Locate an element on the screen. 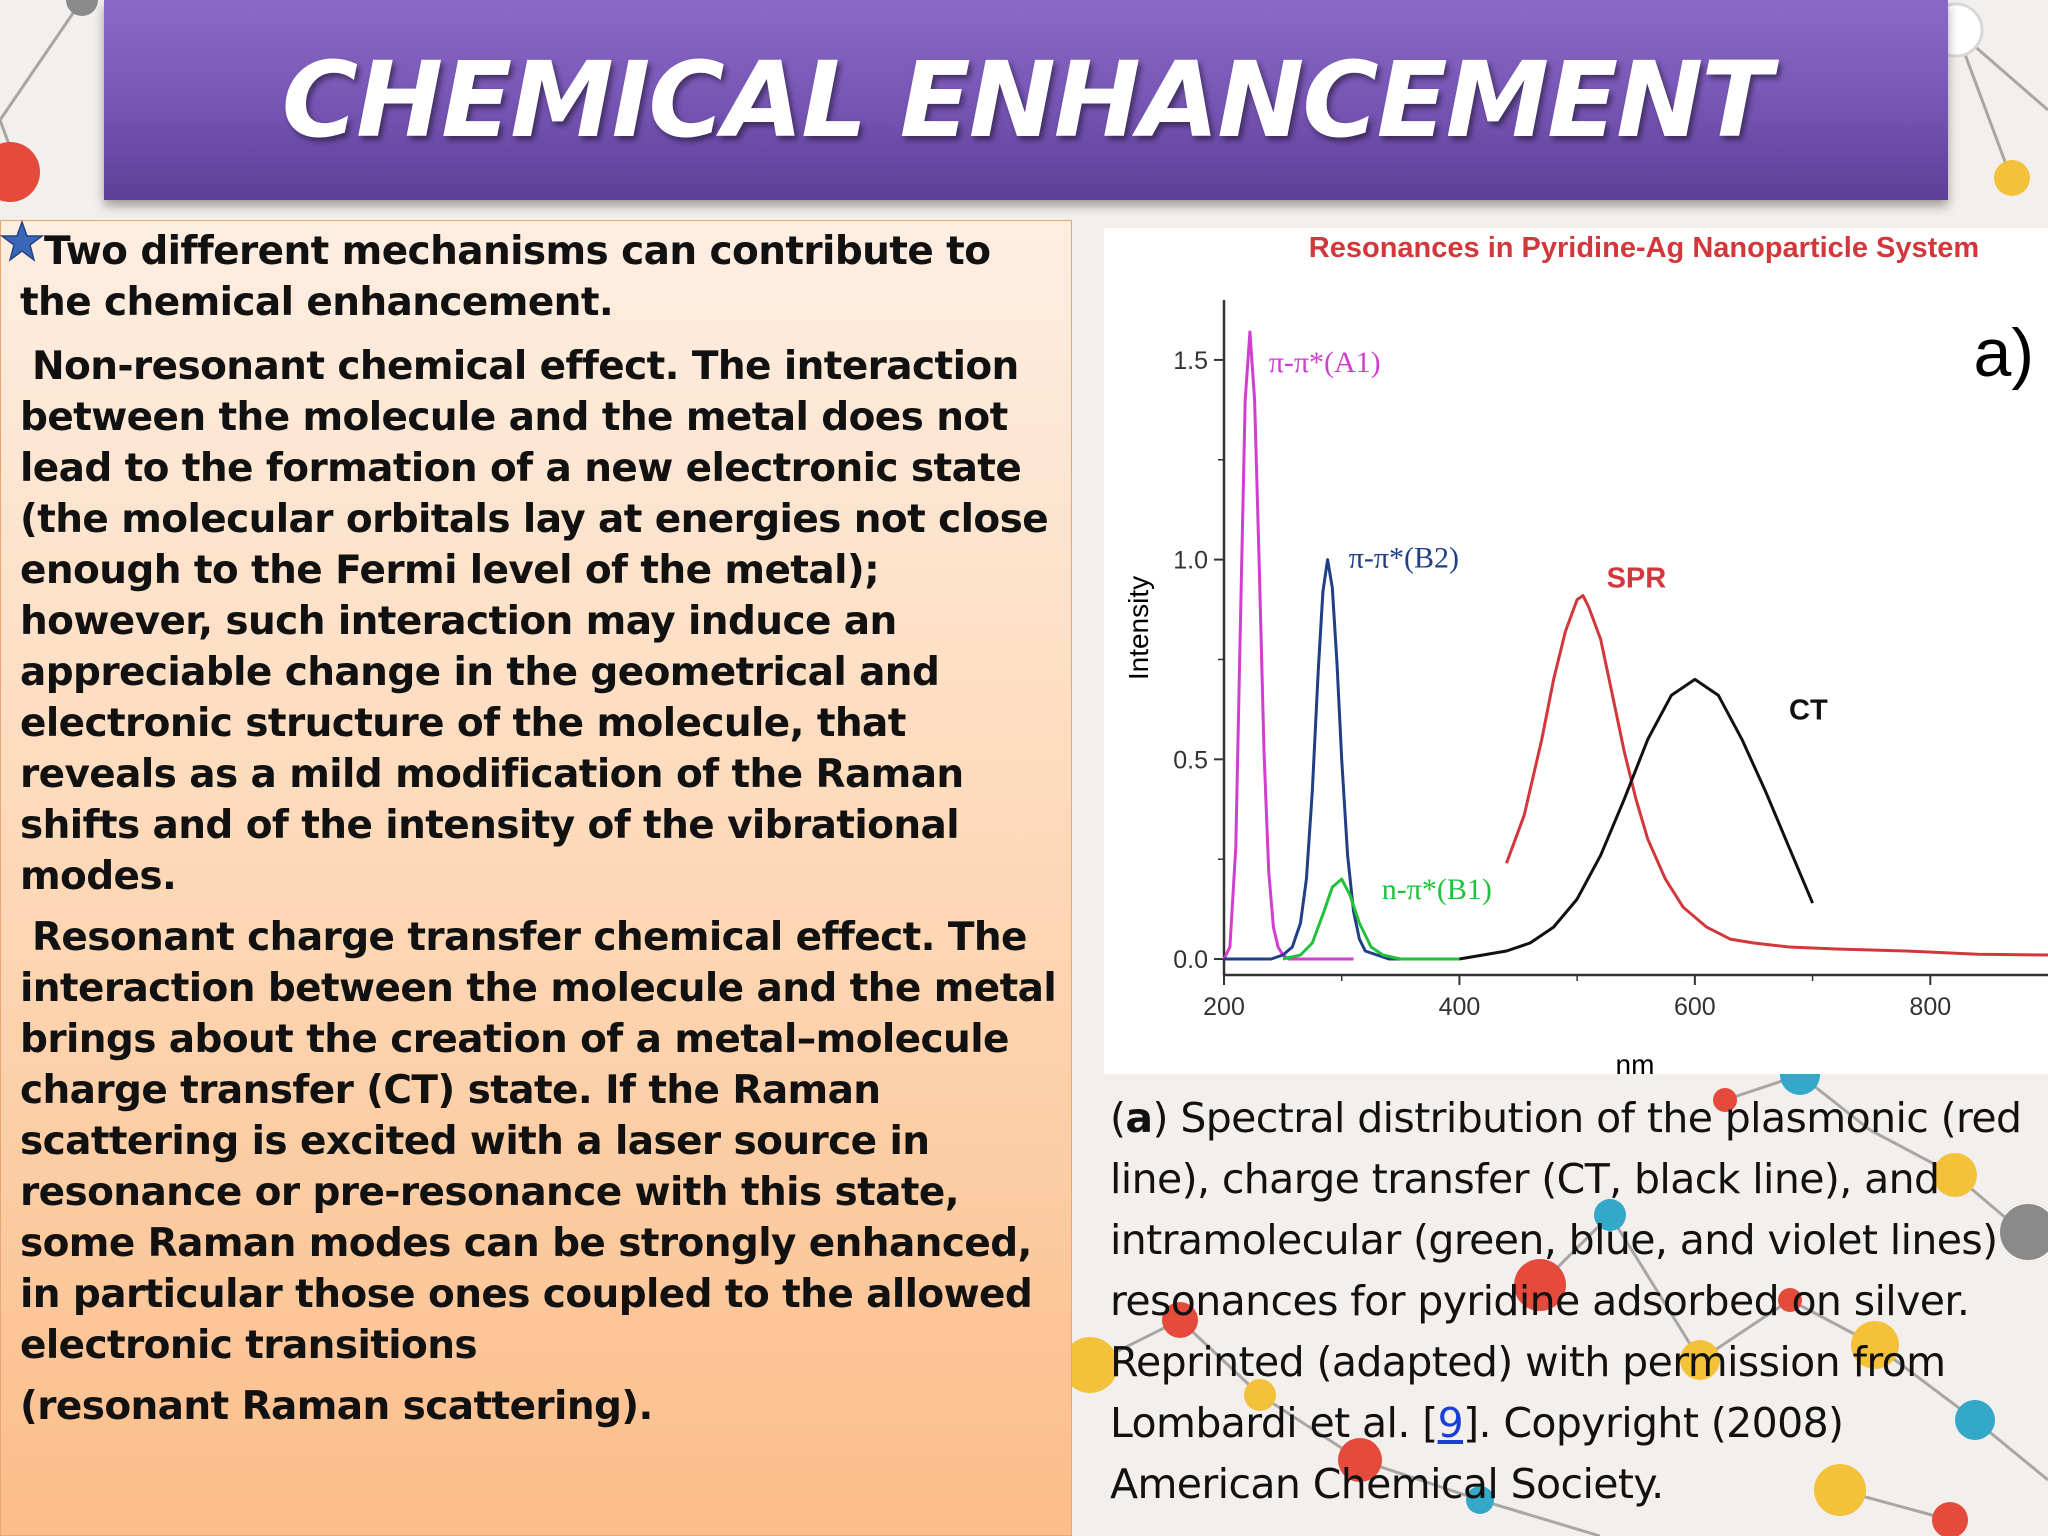  red-peak-label: SPR is located at coordinates (1637, 579).